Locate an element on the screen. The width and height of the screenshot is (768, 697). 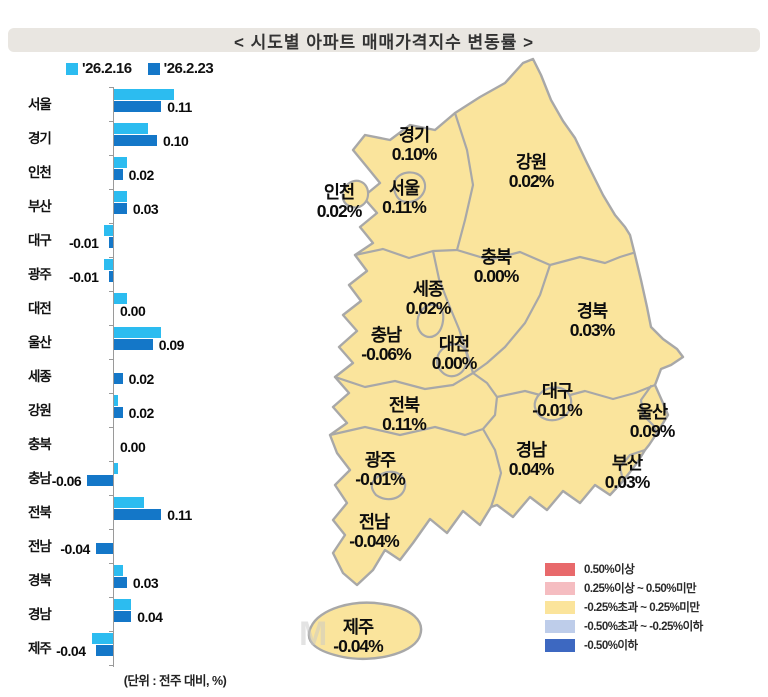
map-region-label: 부산 0.03% is located at coordinates (627, 473).